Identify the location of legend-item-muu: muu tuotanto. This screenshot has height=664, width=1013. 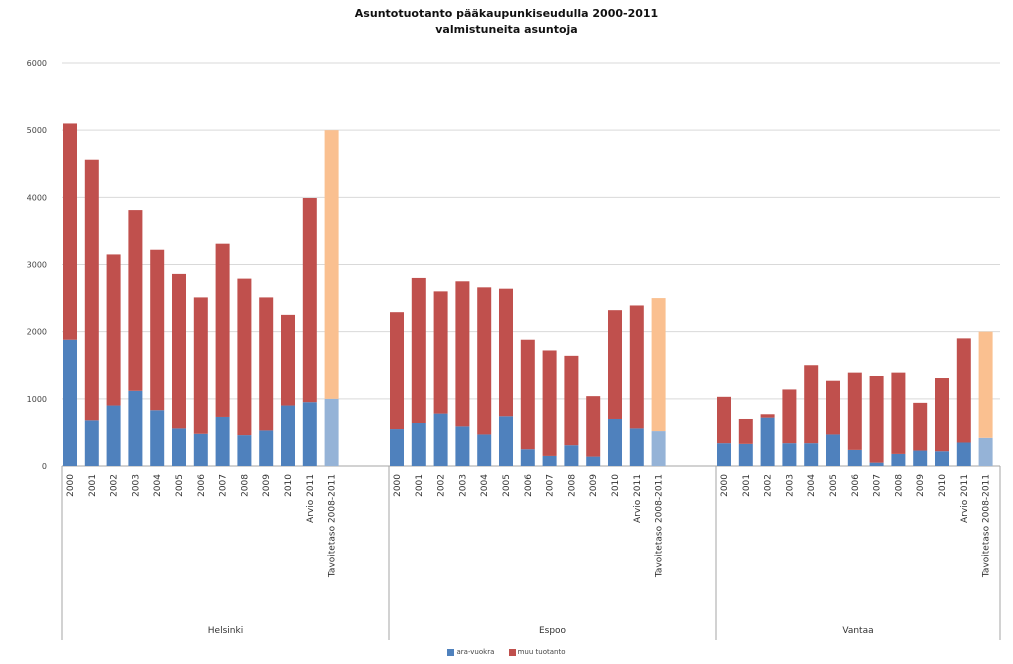
(537, 652).